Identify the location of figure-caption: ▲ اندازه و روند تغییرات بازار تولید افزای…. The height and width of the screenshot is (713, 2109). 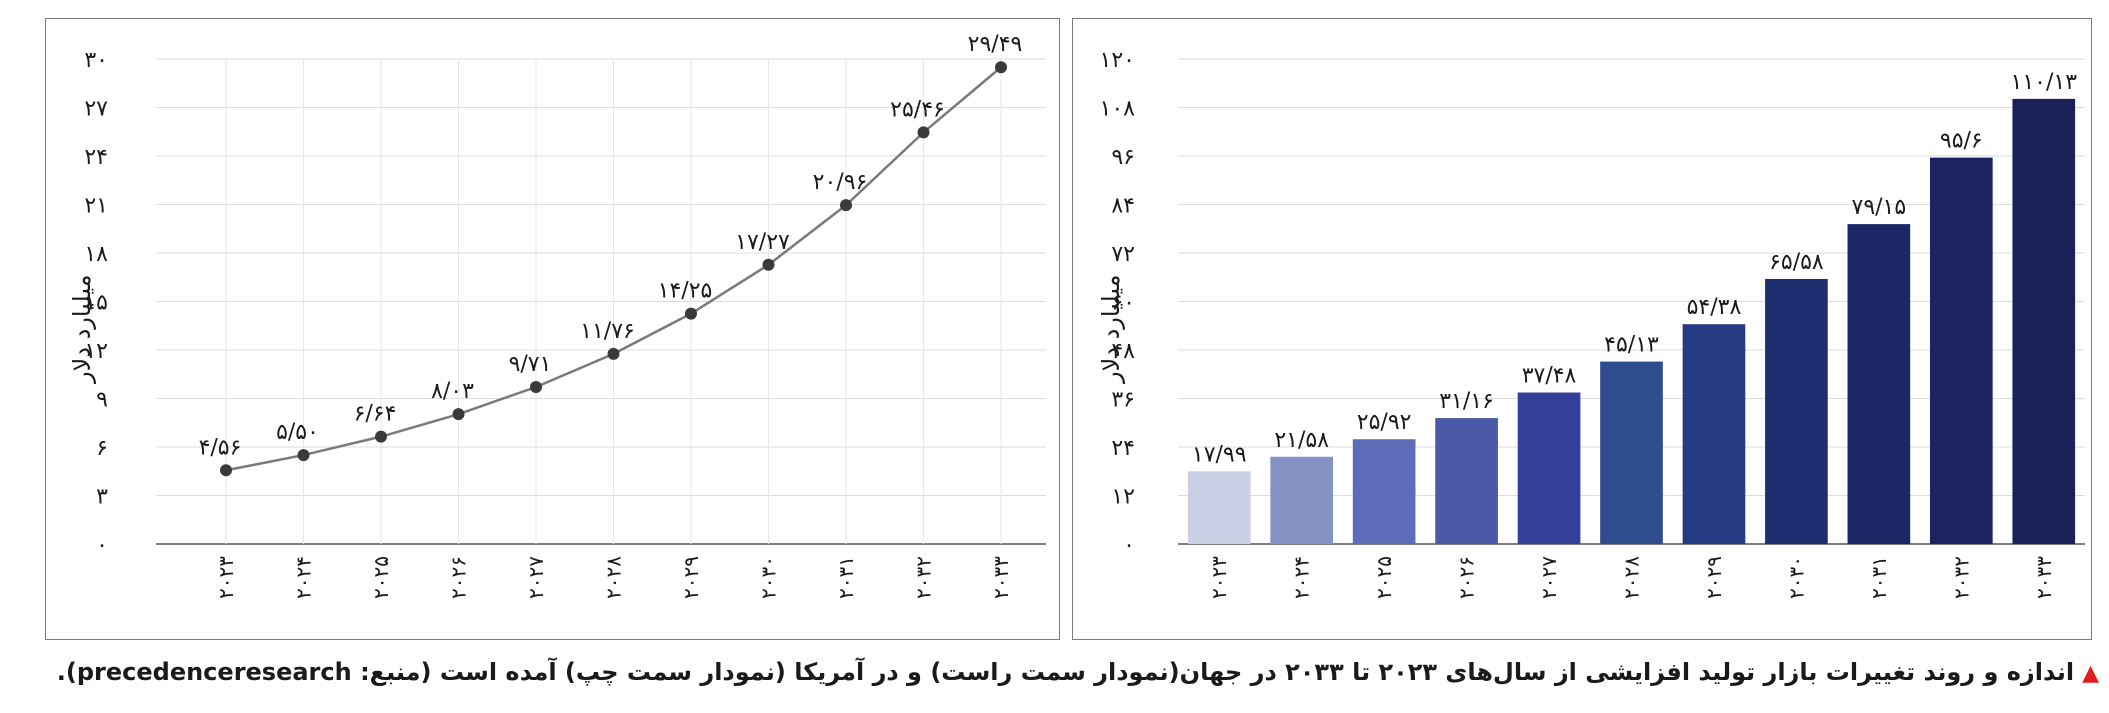
(1078, 672).